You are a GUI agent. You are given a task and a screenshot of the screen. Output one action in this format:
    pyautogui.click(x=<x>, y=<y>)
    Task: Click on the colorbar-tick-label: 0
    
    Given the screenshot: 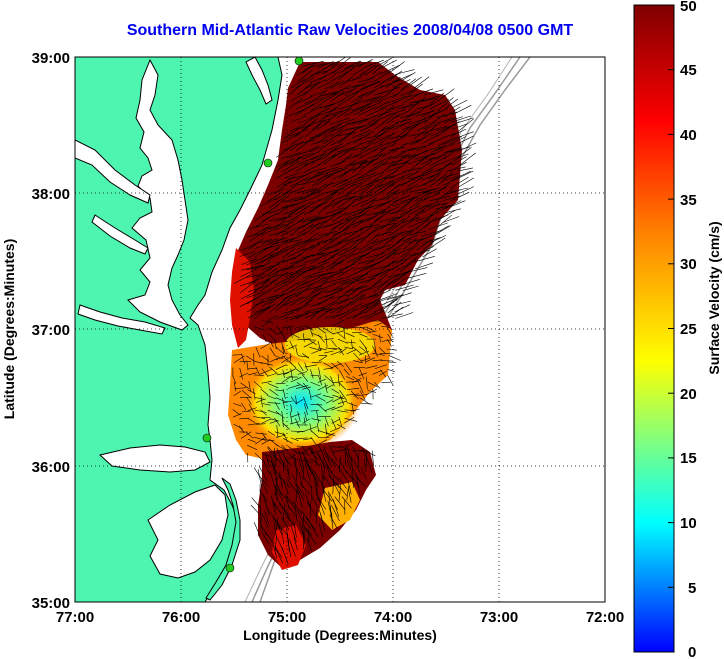 What is the action you would take?
    pyautogui.click(x=692, y=651)
    